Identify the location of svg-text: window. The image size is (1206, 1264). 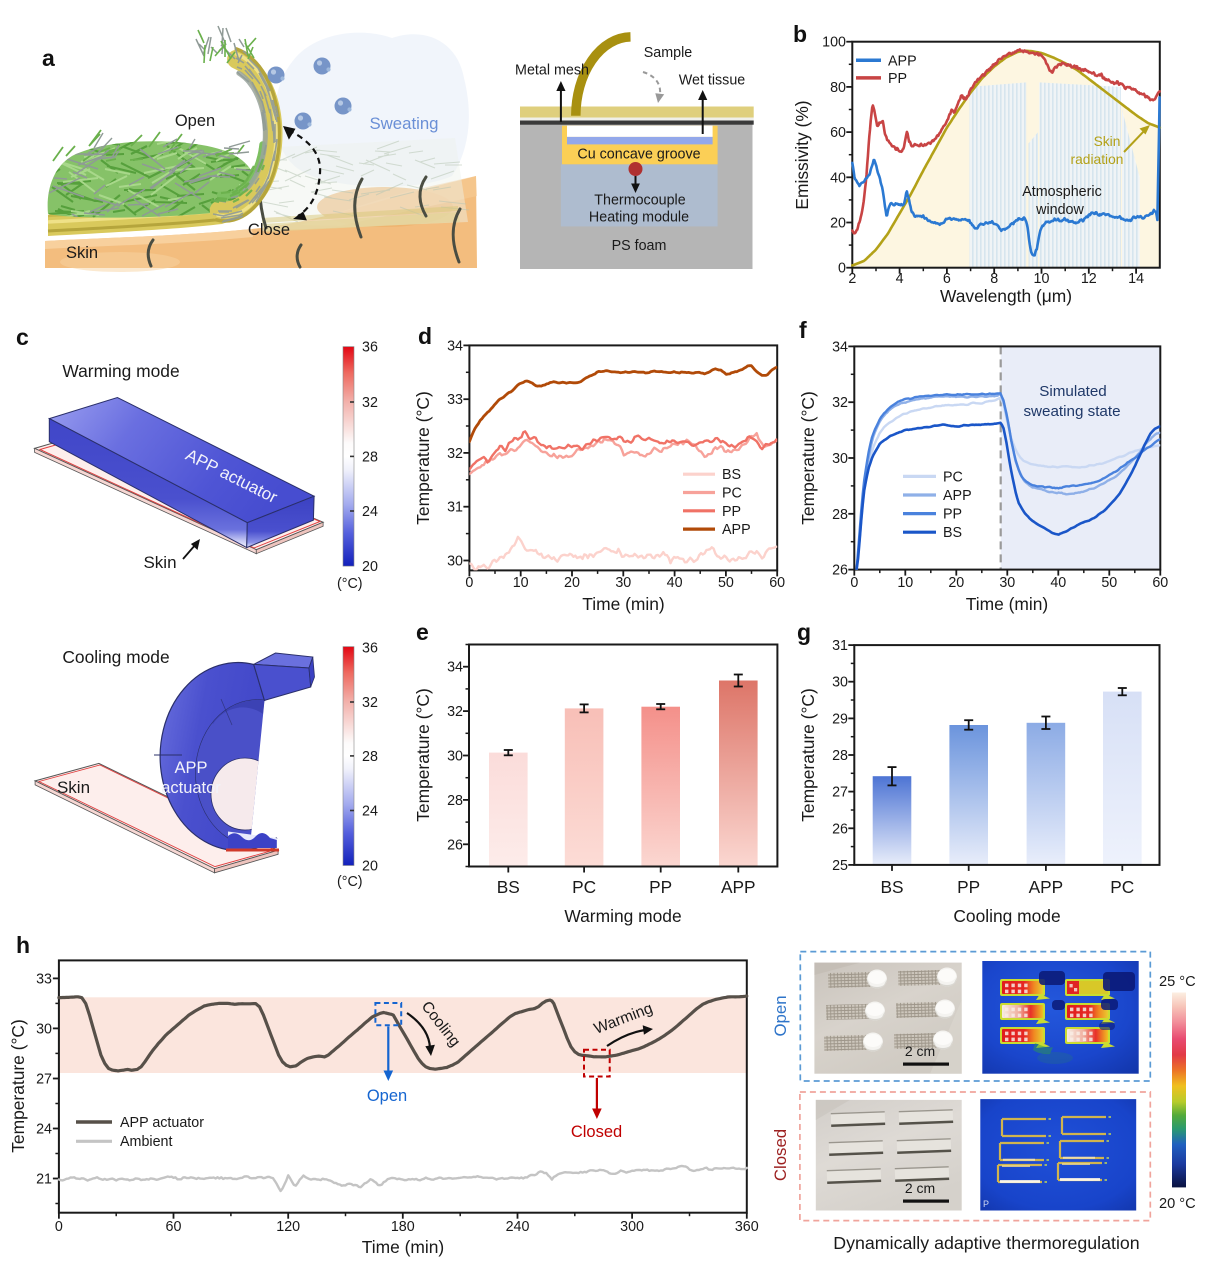
(1059, 210).